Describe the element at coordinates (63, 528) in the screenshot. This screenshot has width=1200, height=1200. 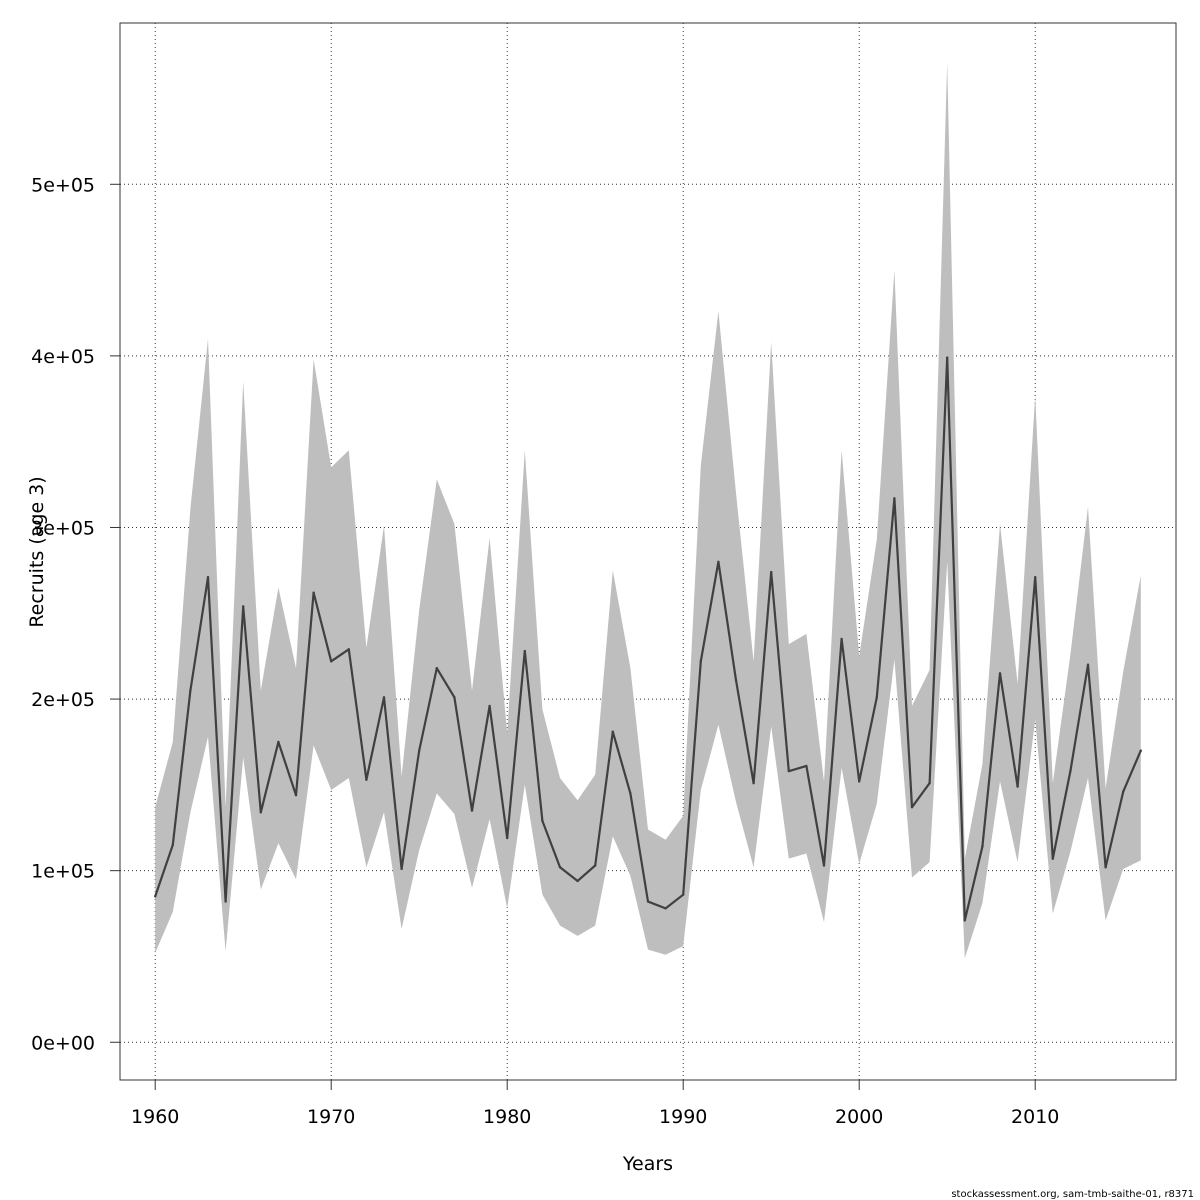
I see `y-tick-label: 3e+05` at that location.